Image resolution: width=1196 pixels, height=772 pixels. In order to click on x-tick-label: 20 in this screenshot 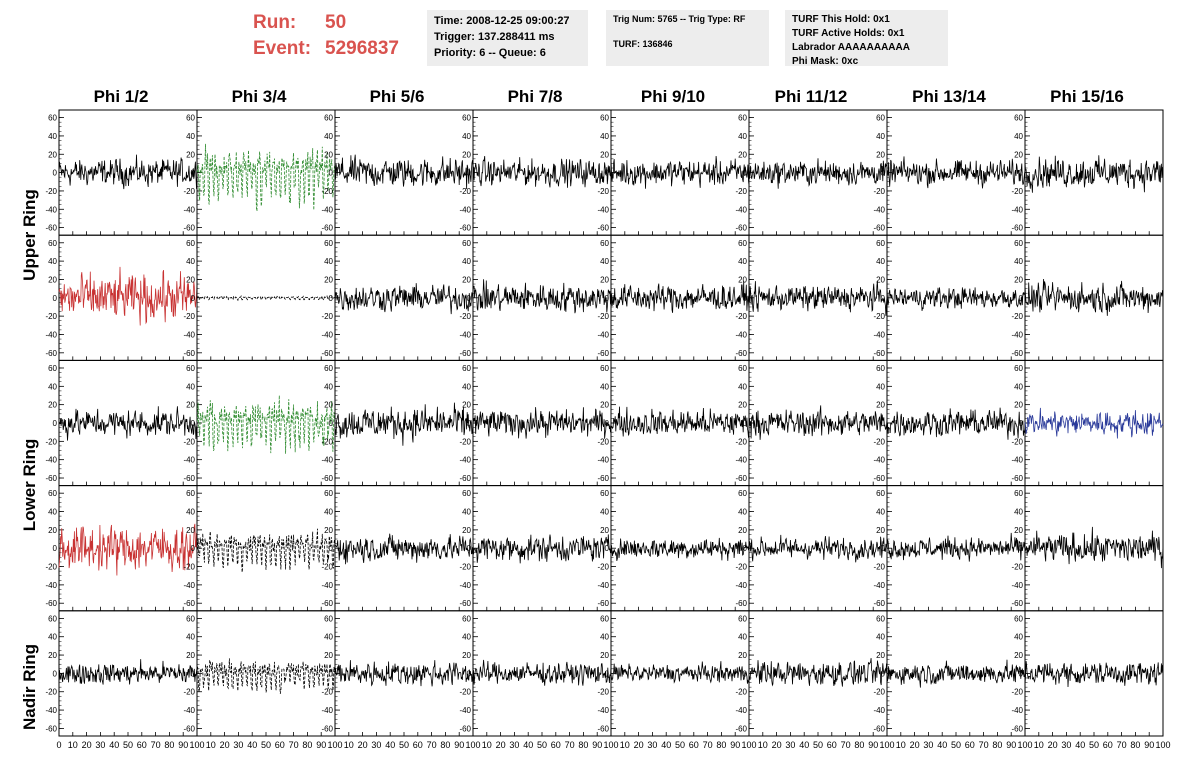, I will do `click(87, 745)`.